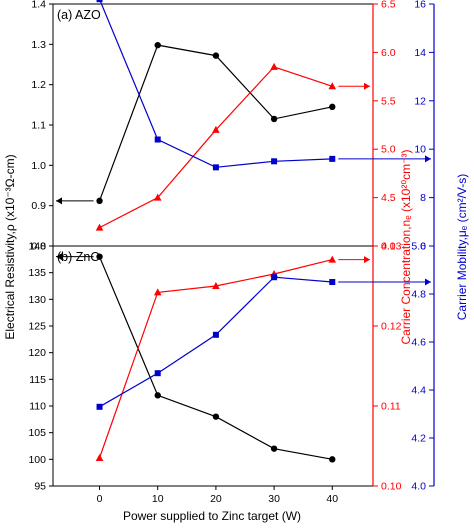  I want to click on left-tick-label: 120, so click(37, 353).